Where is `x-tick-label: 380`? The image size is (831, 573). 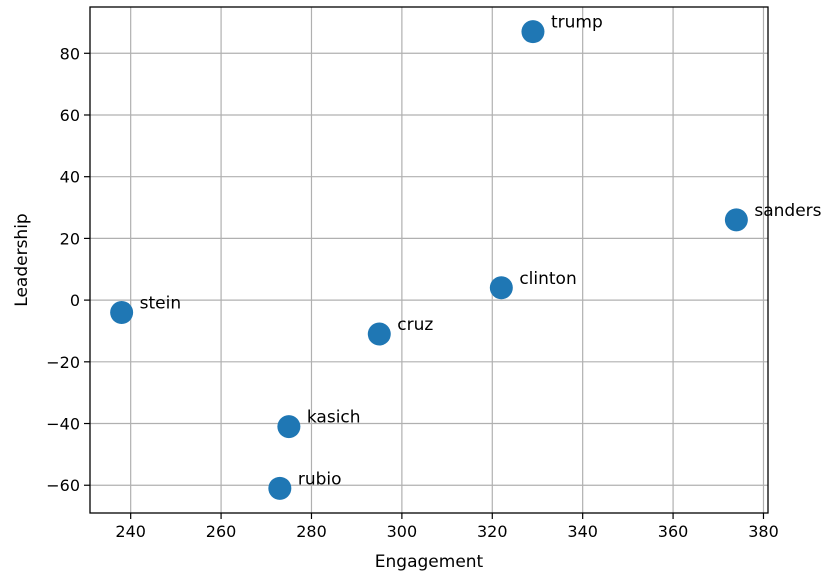 x-tick-label: 380 is located at coordinates (763, 531).